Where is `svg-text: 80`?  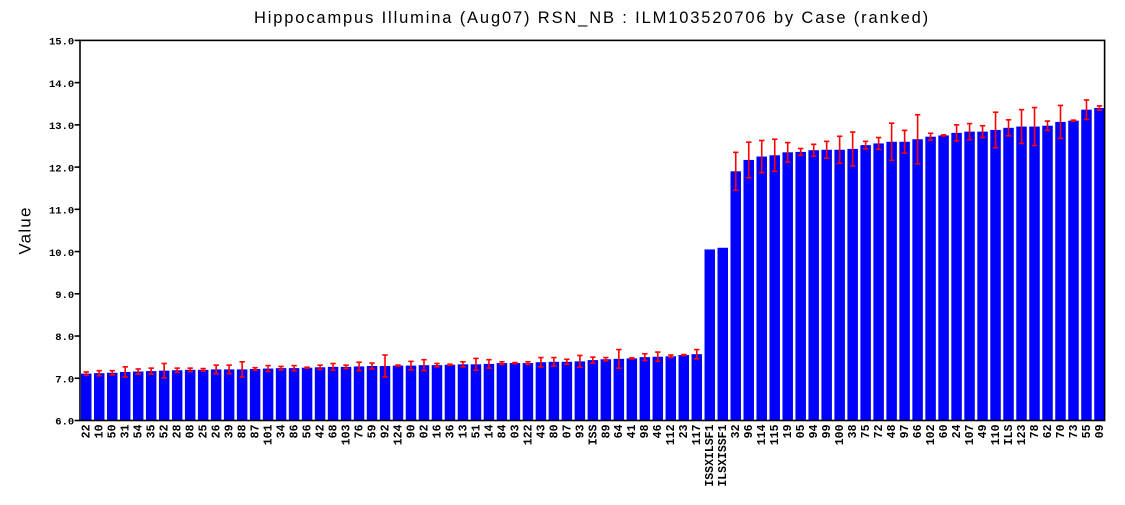
svg-text: 80 is located at coordinates (554, 431).